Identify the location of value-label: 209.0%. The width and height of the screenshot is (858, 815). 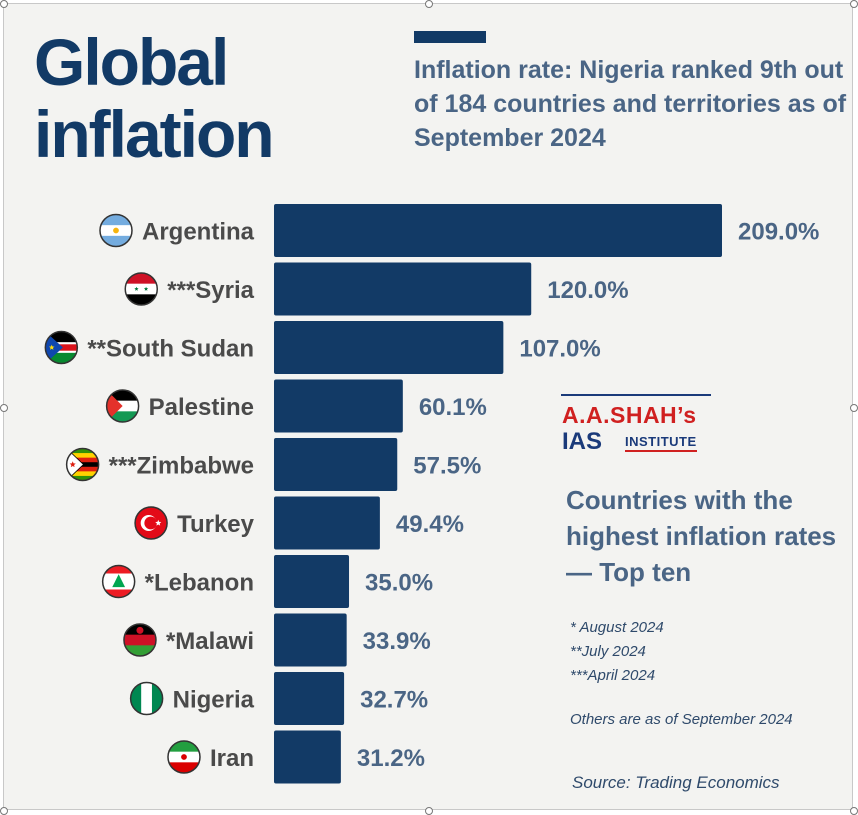
(778, 232).